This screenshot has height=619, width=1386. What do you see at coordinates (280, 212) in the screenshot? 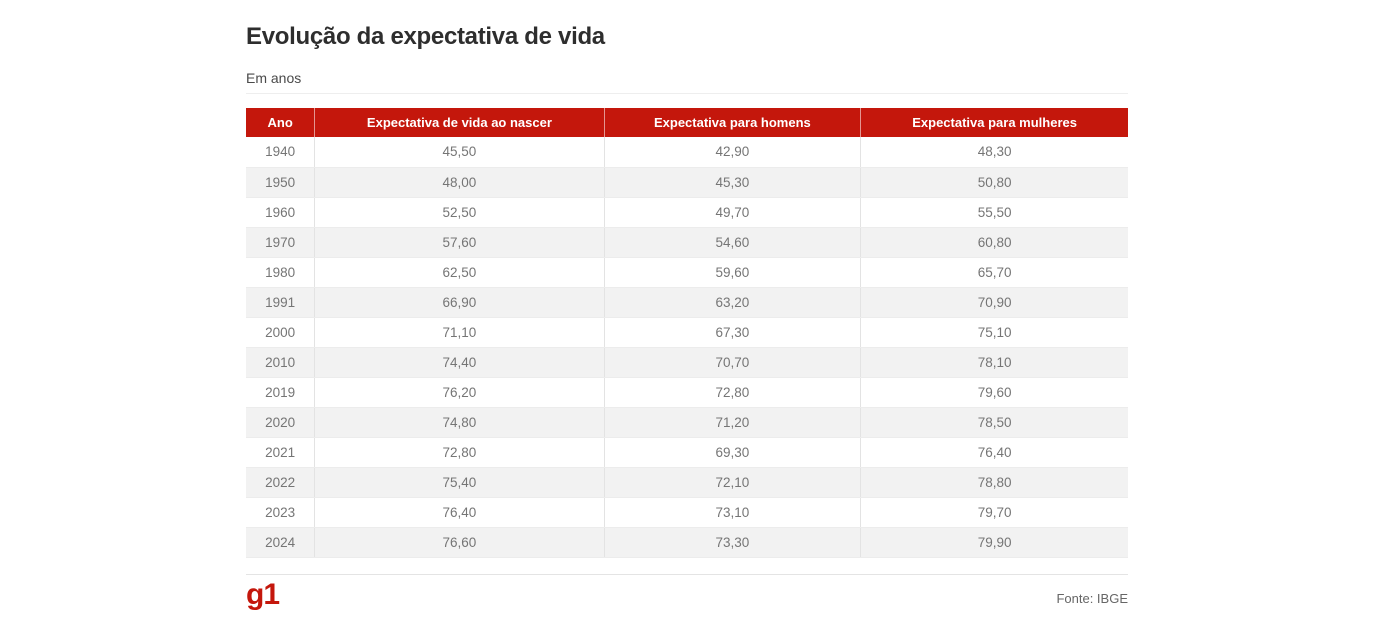
I see `year-cell: 1960` at bounding box center [280, 212].